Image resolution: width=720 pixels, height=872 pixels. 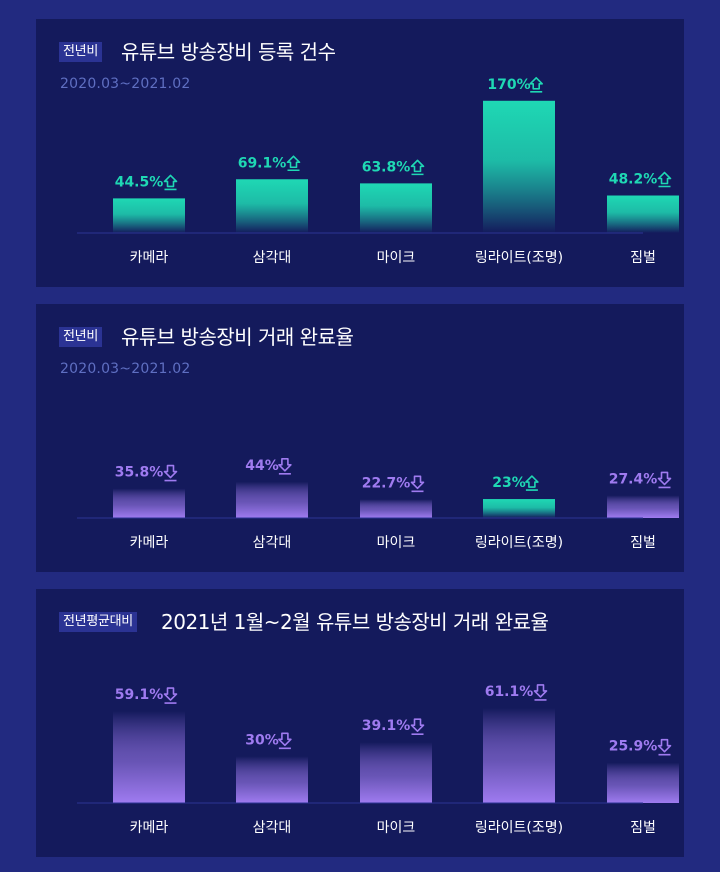 What do you see at coordinates (262, 163) in the screenshot?
I see `value-label: 69.1%` at bounding box center [262, 163].